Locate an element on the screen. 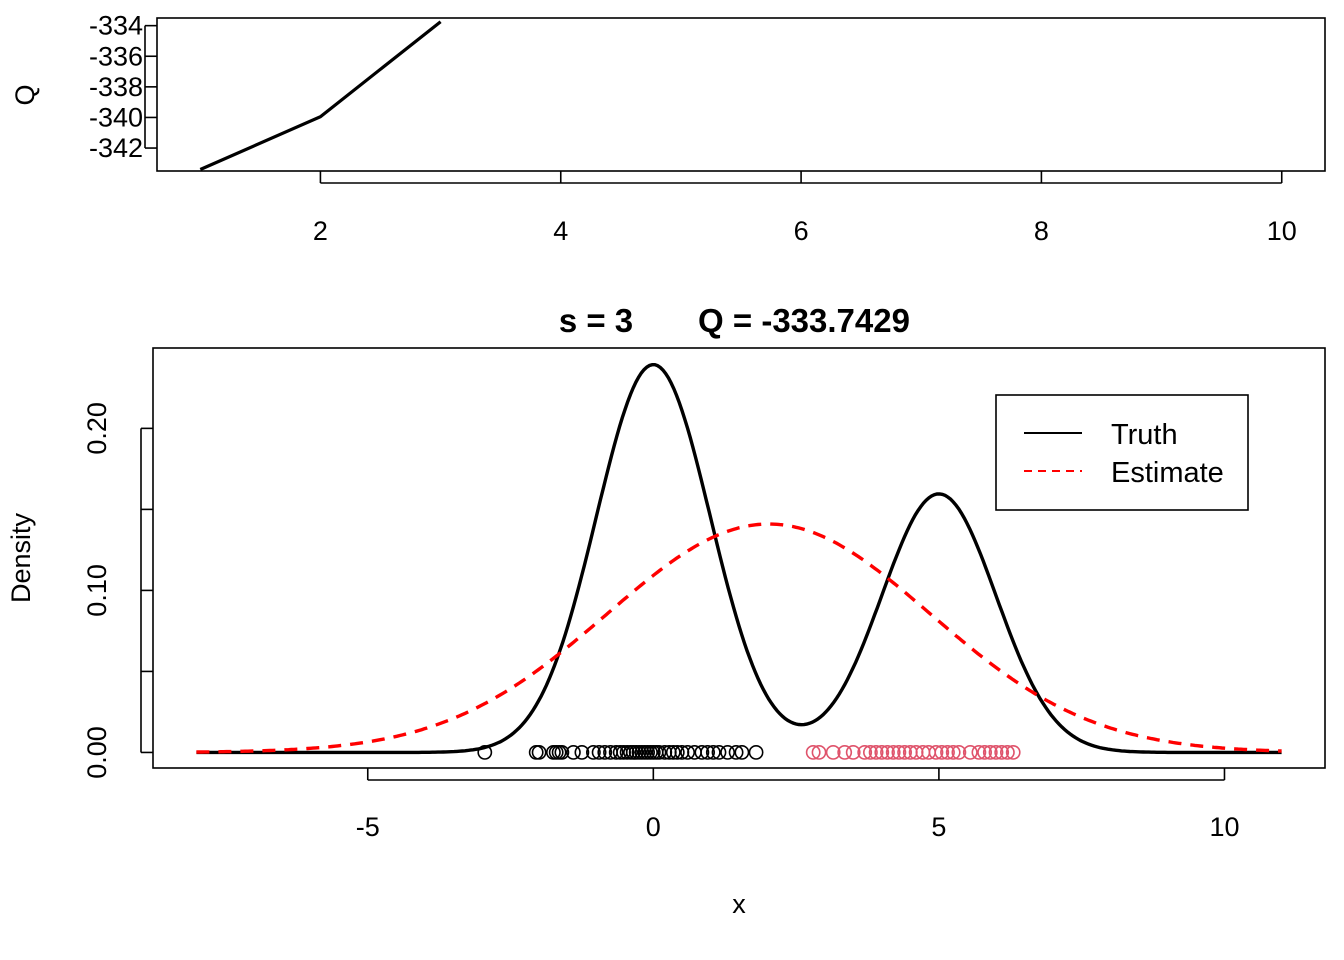 The width and height of the screenshot is (1344, 960). q-trace-xtick-label: 10 is located at coordinates (1282, 231).